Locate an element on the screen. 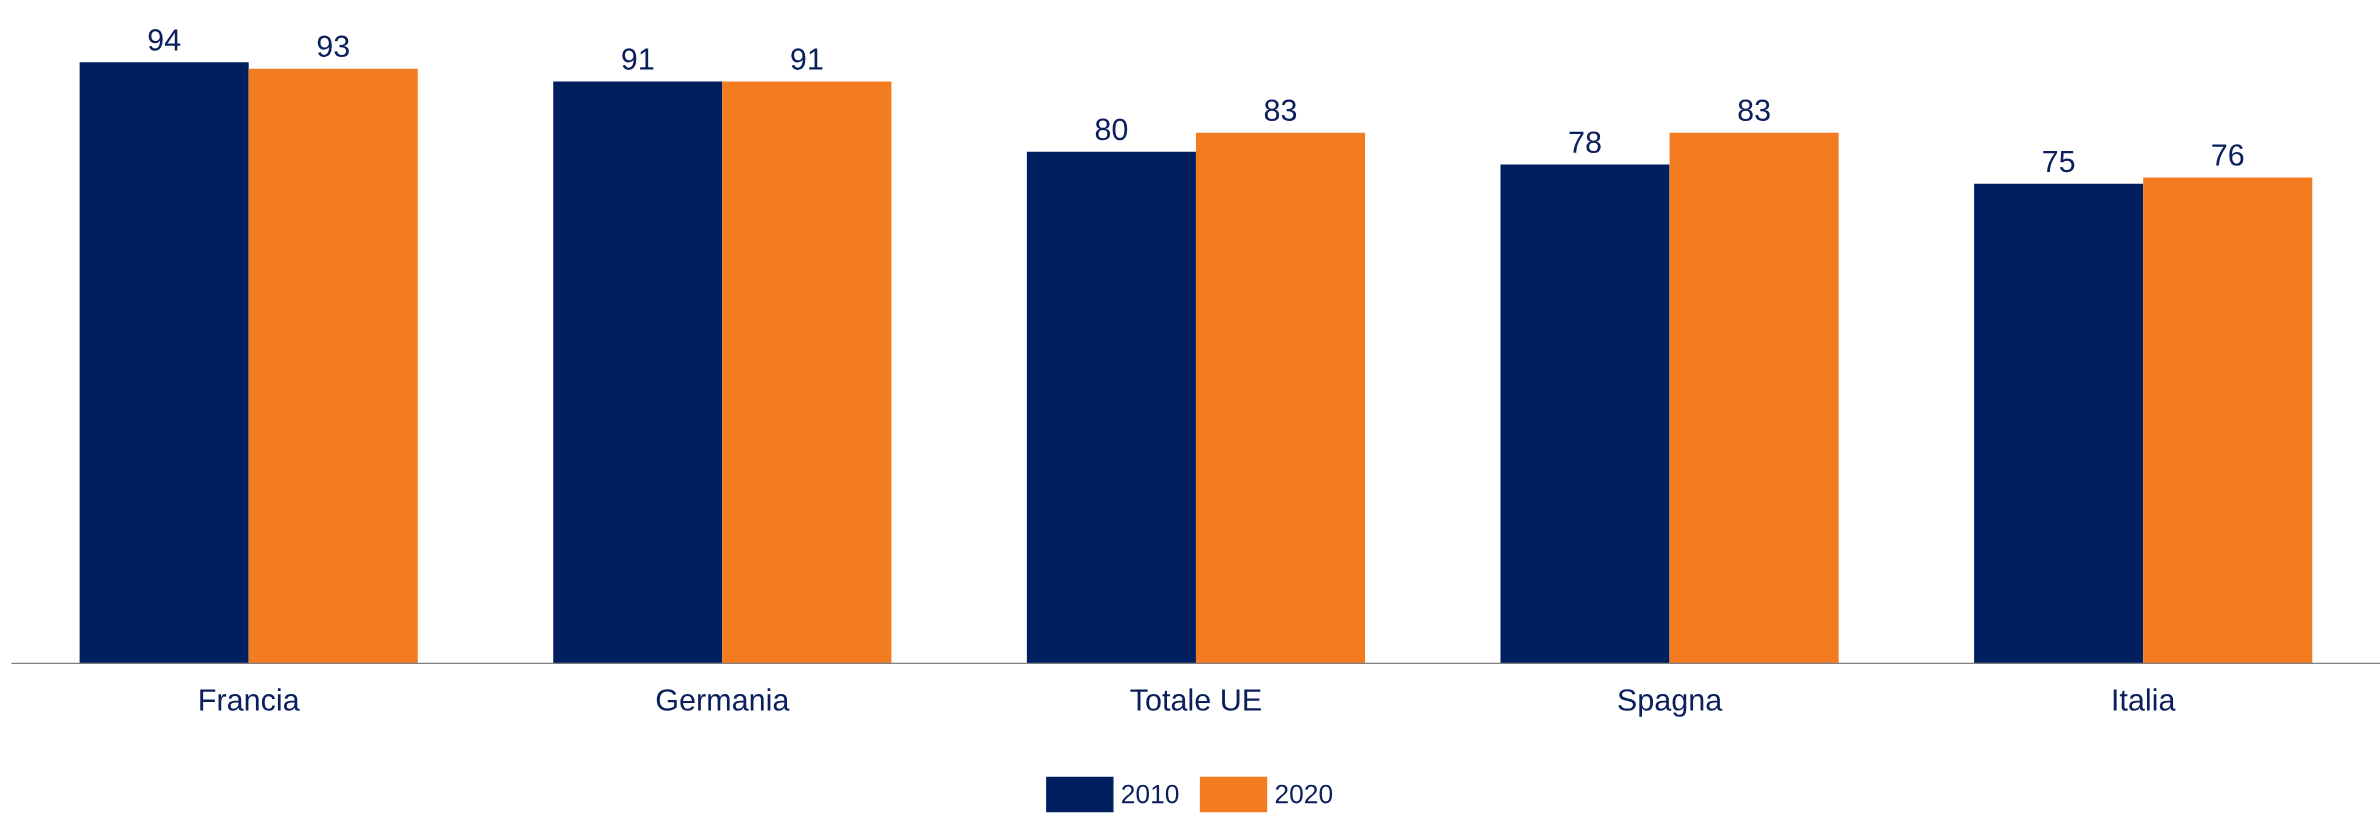  data-label: 80 is located at coordinates (1111, 129).